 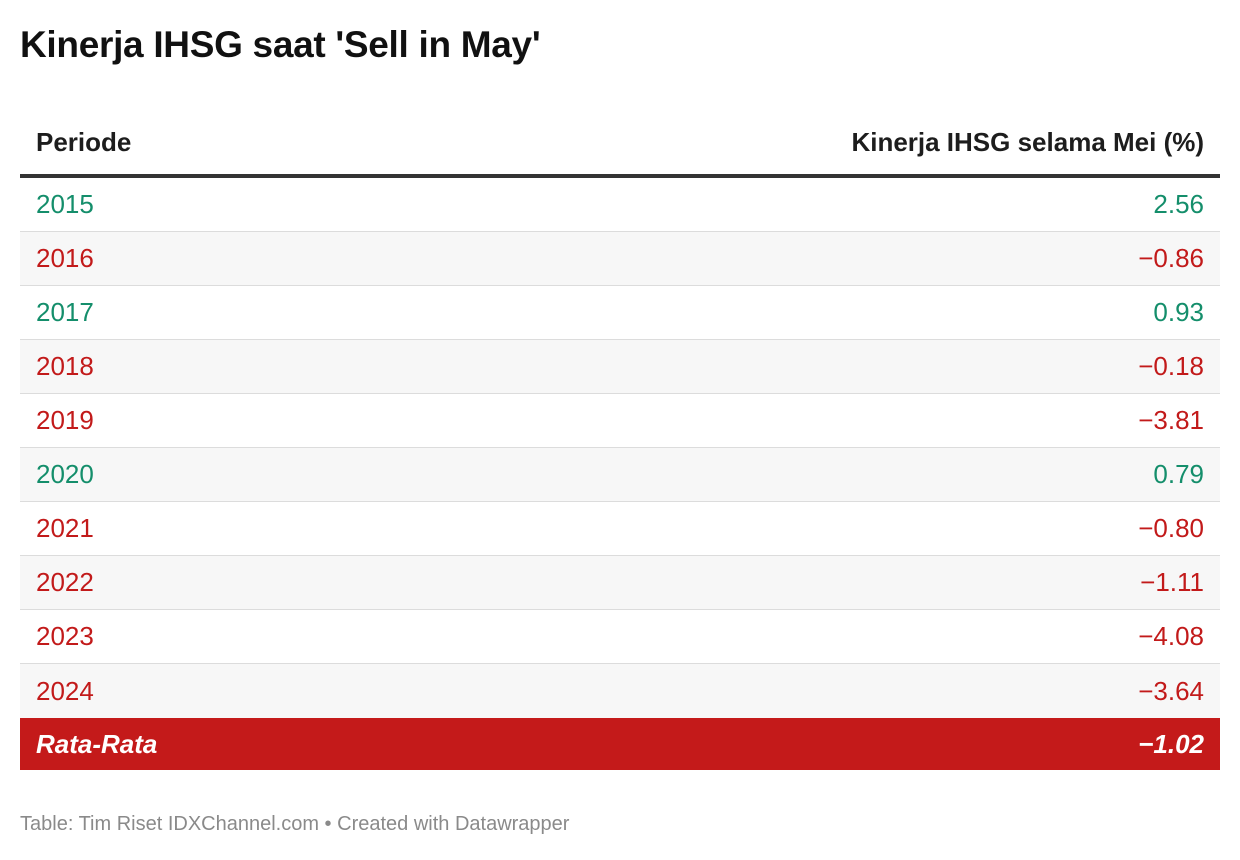 What do you see at coordinates (280, 44) in the screenshot?
I see `chart-title: Kinerja IHSG saat 'Sell in May'` at bounding box center [280, 44].